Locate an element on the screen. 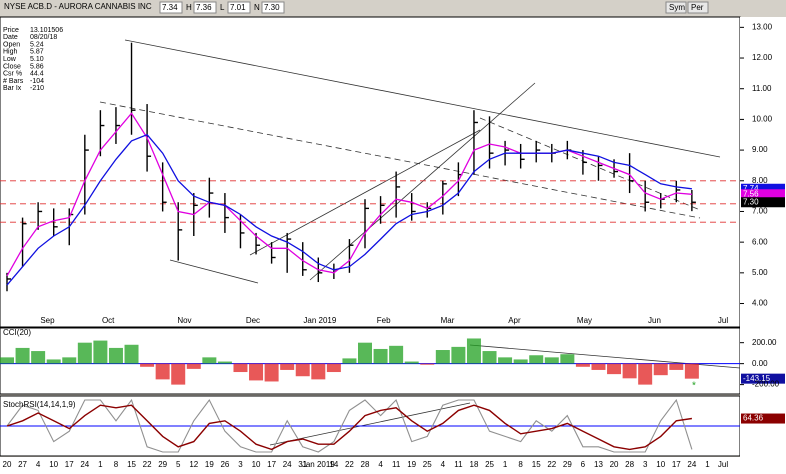  x-tick-label: 28 is located at coordinates (629, 464).